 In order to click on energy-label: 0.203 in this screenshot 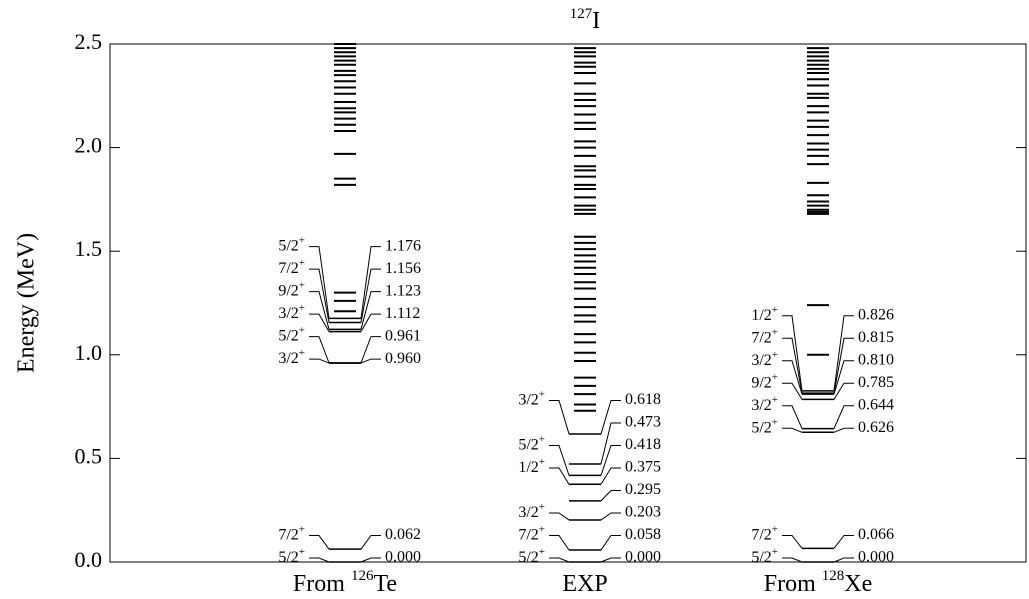, I will do `click(643, 512)`.